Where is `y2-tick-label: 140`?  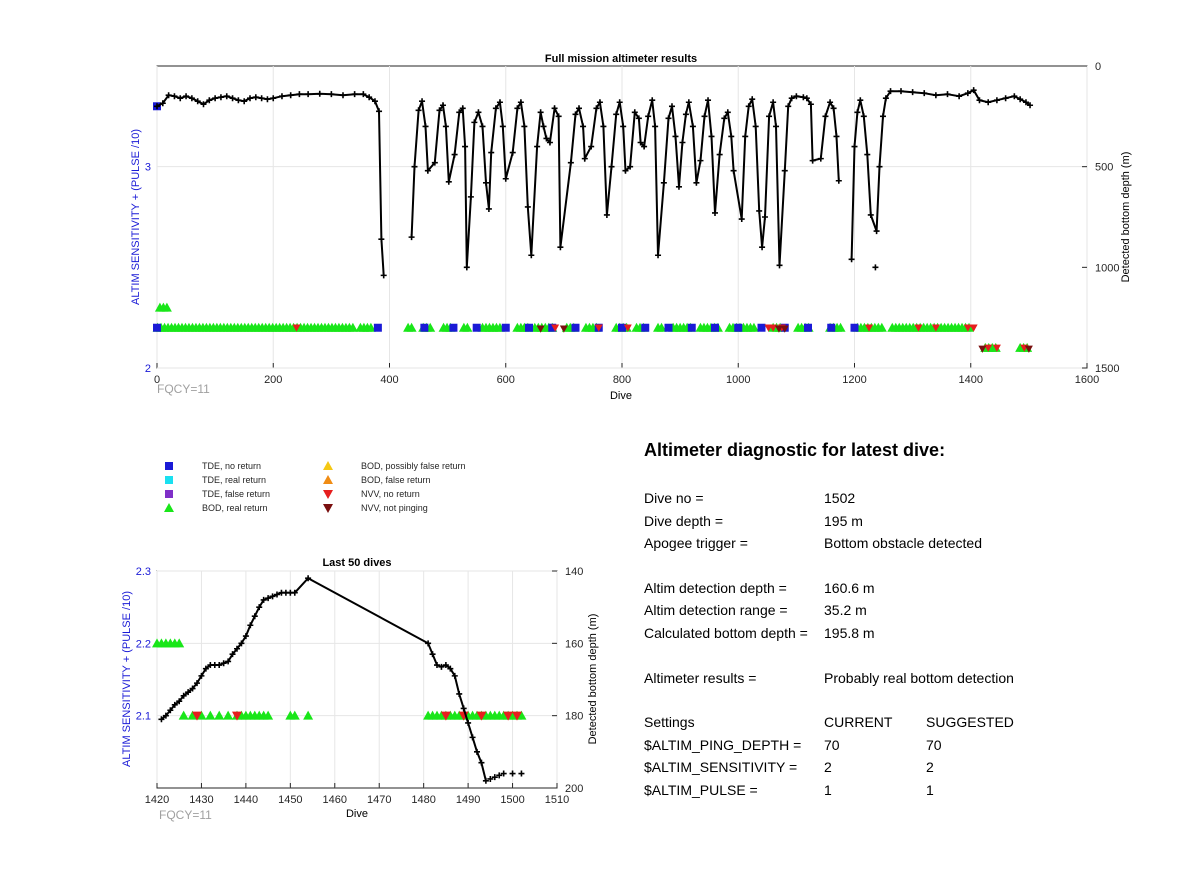
y2-tick-label: 140 is located at coordinates (574, 572).